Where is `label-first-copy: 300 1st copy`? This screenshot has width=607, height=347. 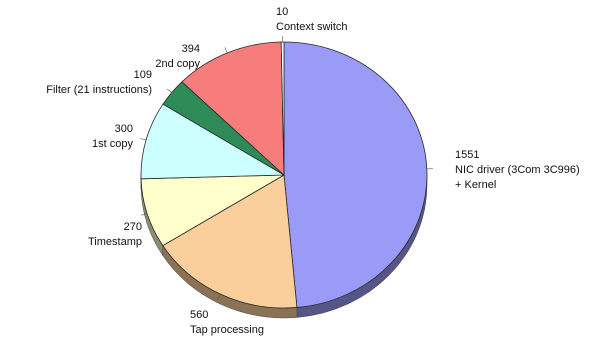
label-first-copy: 300 1st copy is located at coordinates (112, 136).